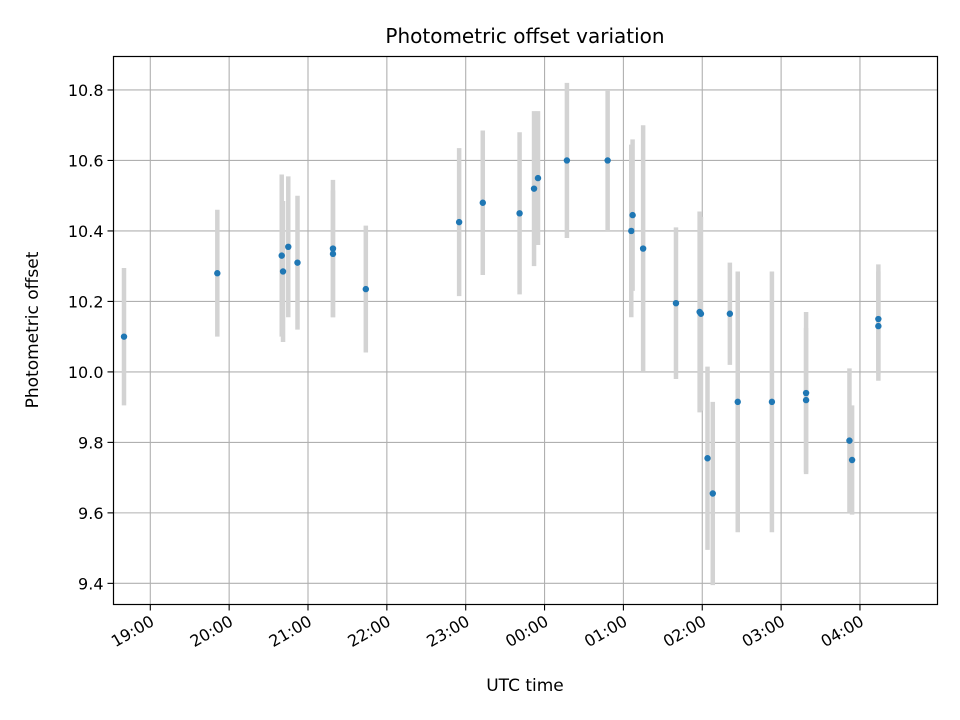  Describe the element at coordinates (86, 160) in the screenshot. I see `y-tick-label: 10.6` at that location.